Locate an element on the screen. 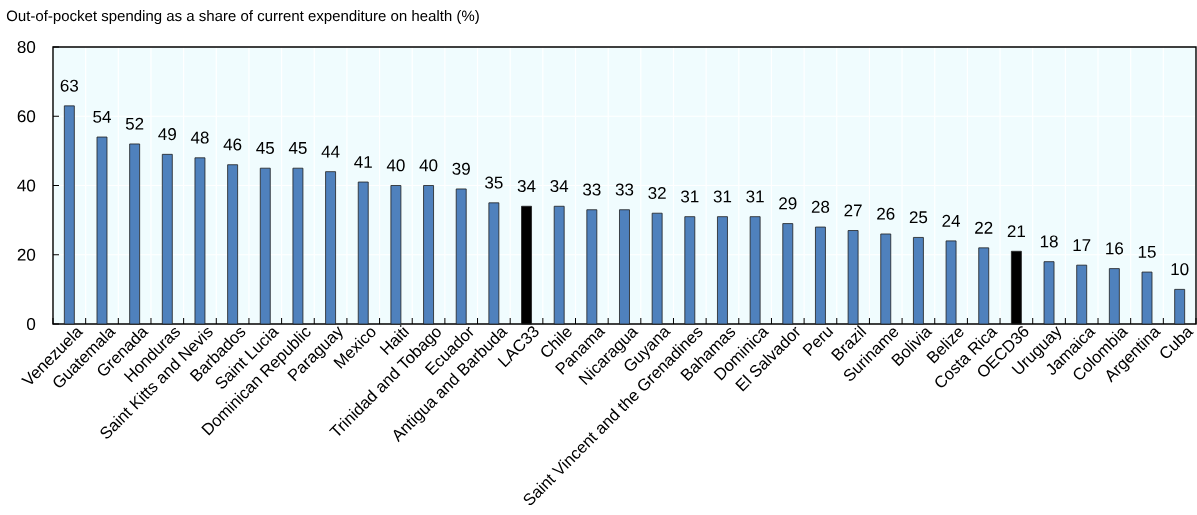 The image size is (1197, 515). y-tick-label: 20 is located at coordinates (26, 254).